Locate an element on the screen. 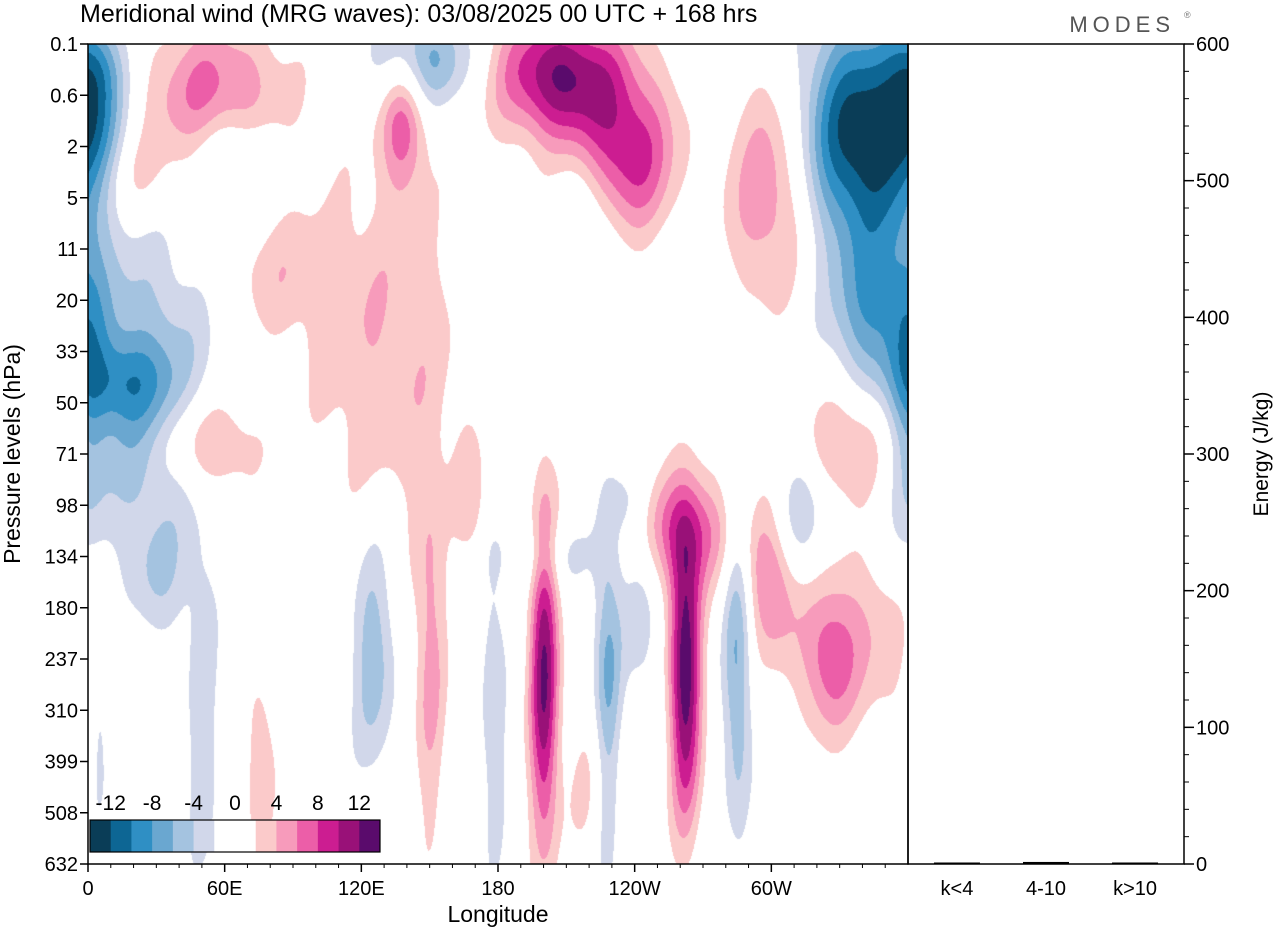 Image resolution: width=1280 pixels, height=935 pixels. x-axis-label: Longitude is located at coordinates (497, 914).